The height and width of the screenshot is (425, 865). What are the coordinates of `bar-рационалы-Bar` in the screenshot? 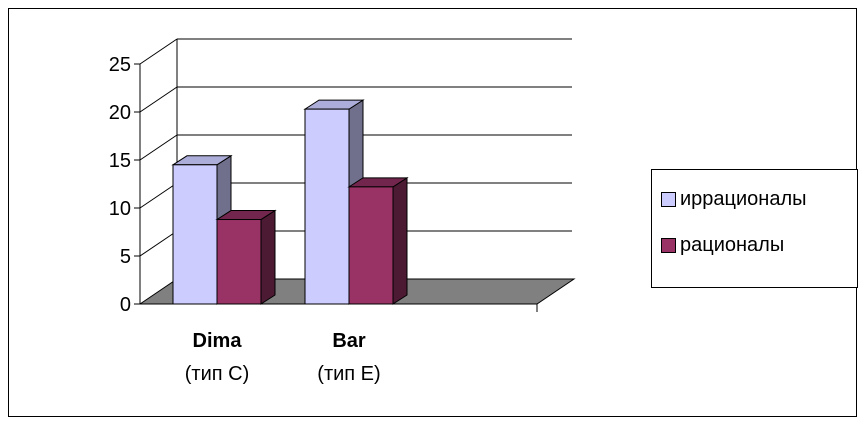 It's located at (378, 240).